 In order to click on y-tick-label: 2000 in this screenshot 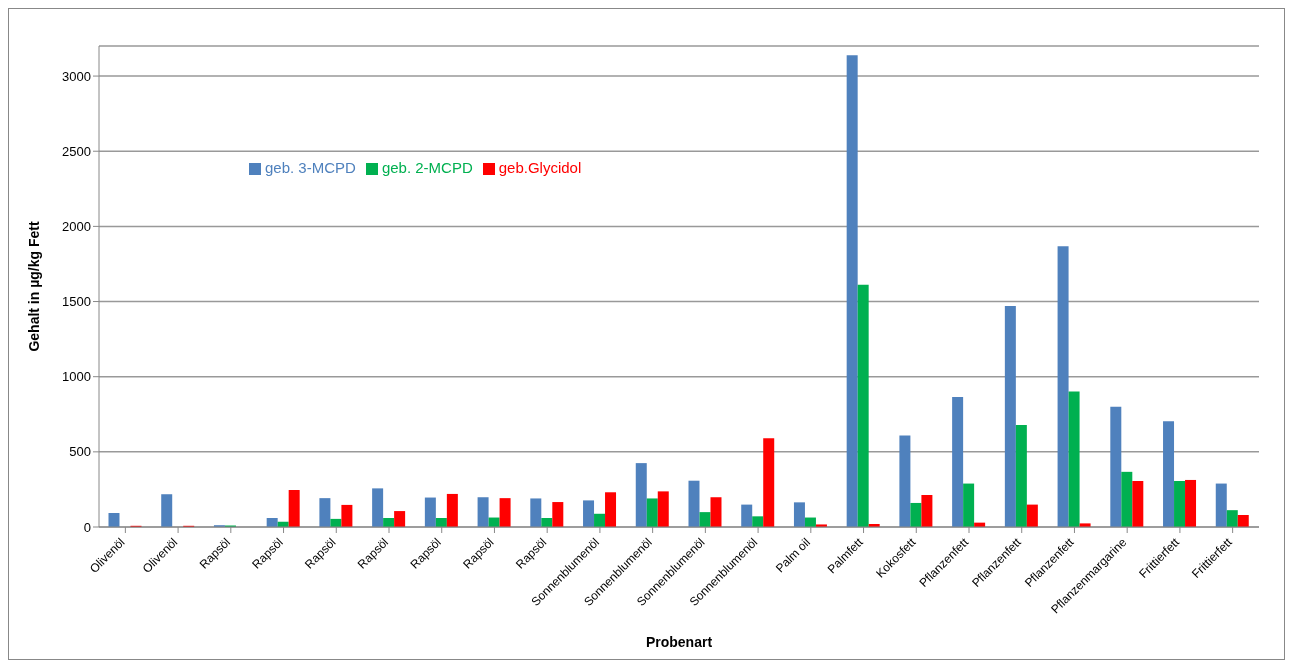, I will do `click(76, 226)`.